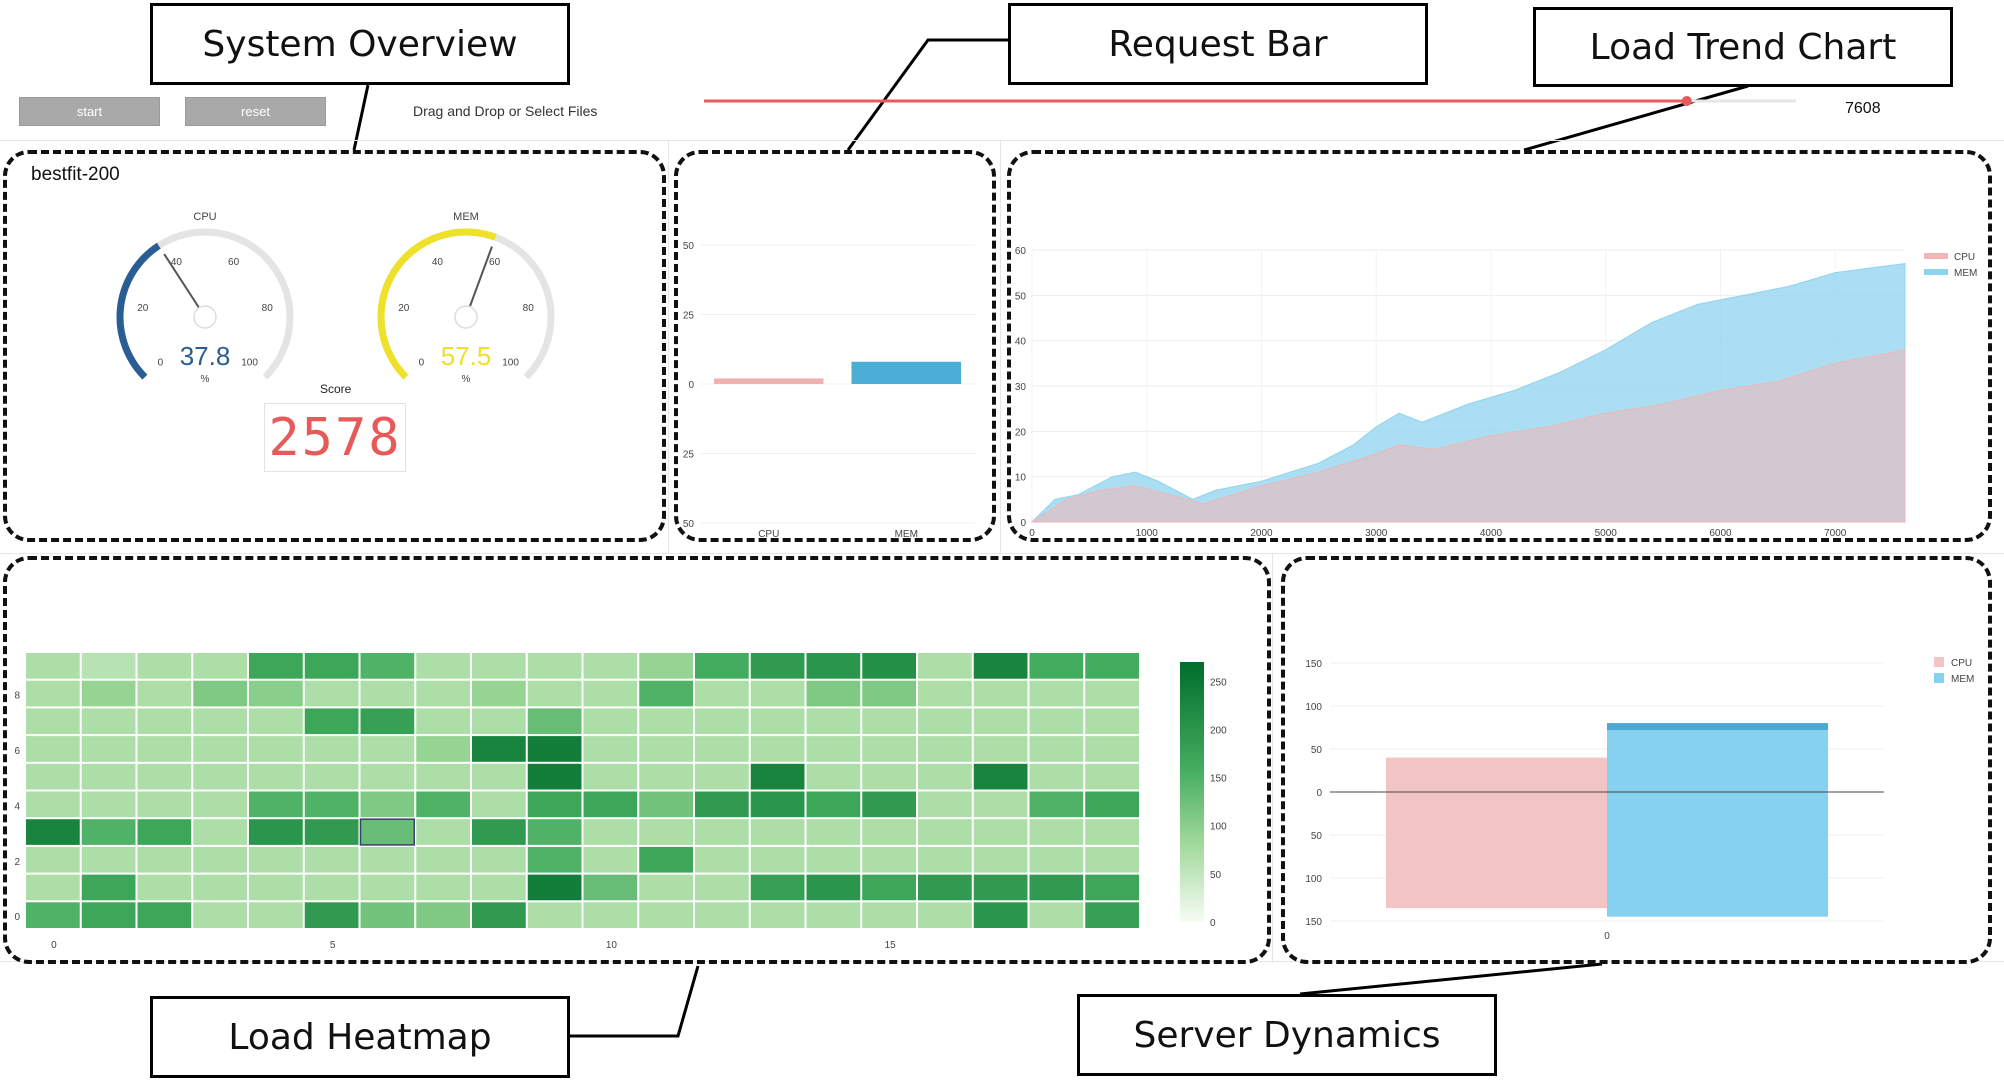  I want to click on dynamics-ytick: 50, so click(1317, 750).